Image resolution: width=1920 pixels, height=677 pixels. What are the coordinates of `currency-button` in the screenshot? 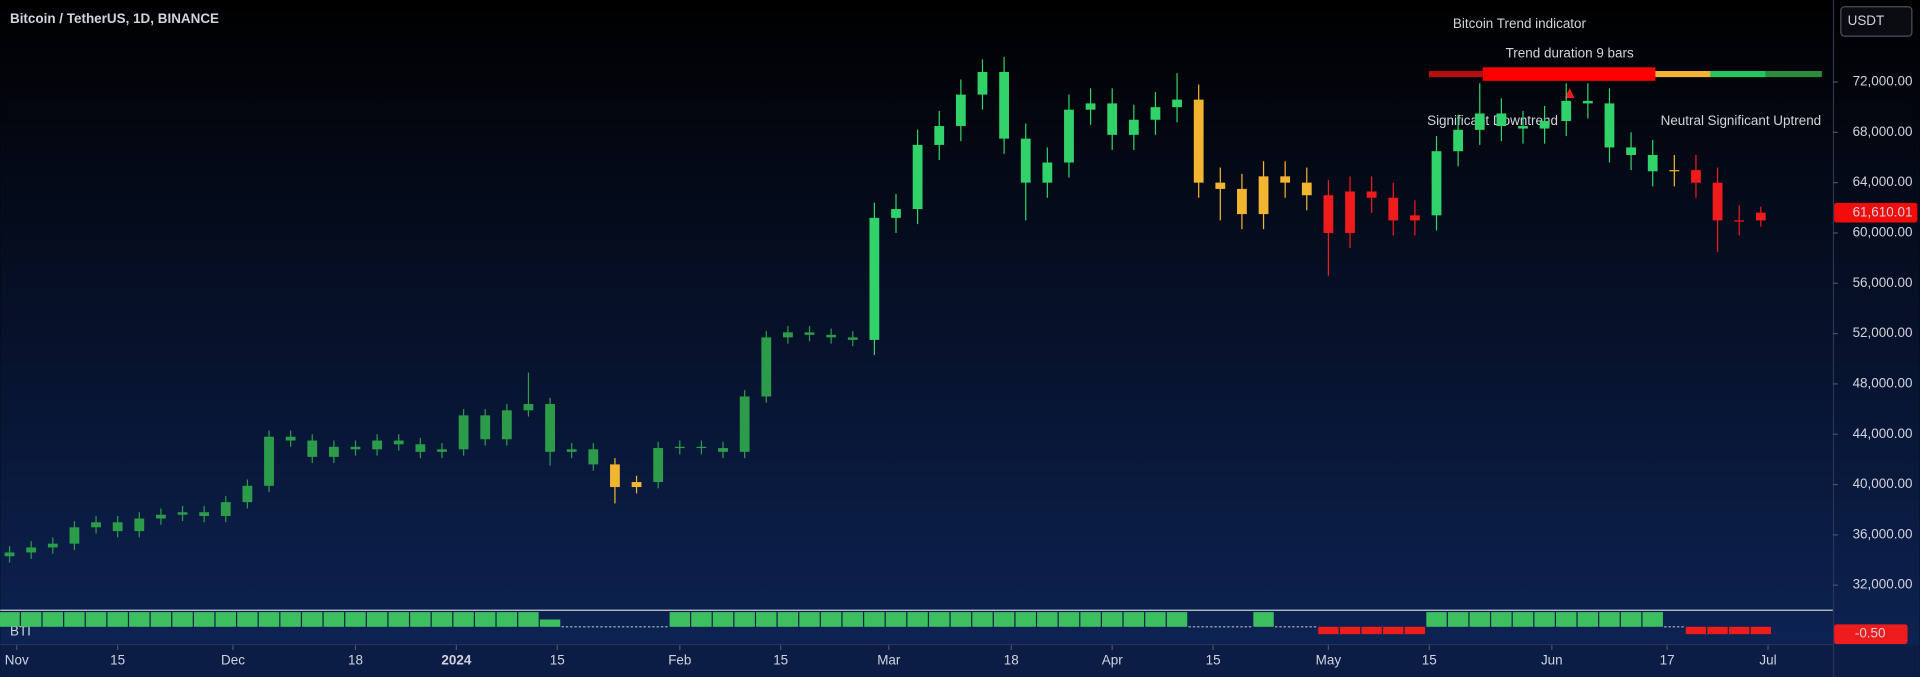 It's located at (1876, 21).